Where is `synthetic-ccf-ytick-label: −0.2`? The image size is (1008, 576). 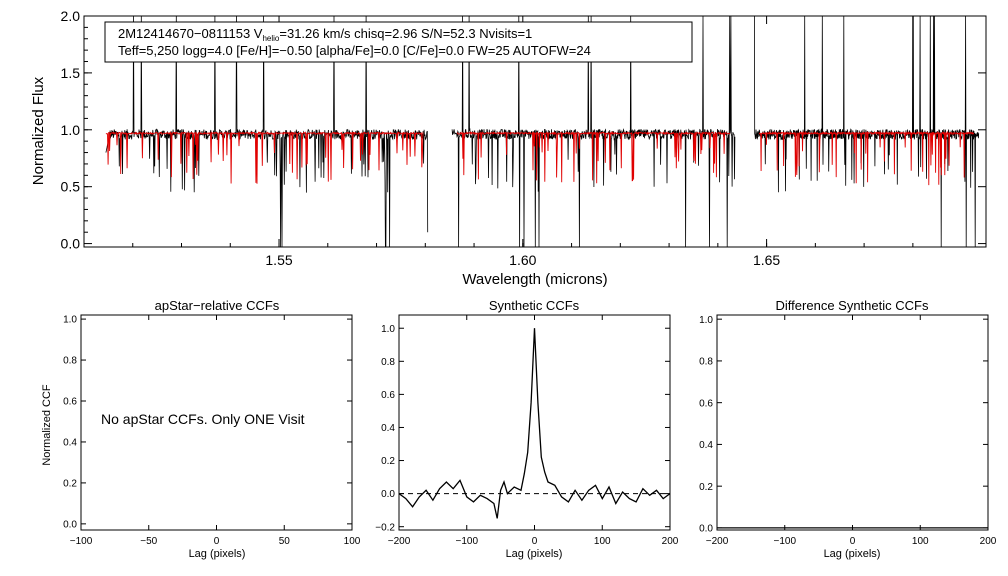 synthetic-ccf-ytick-label: −0.2 is located at coordinates (385, 527).